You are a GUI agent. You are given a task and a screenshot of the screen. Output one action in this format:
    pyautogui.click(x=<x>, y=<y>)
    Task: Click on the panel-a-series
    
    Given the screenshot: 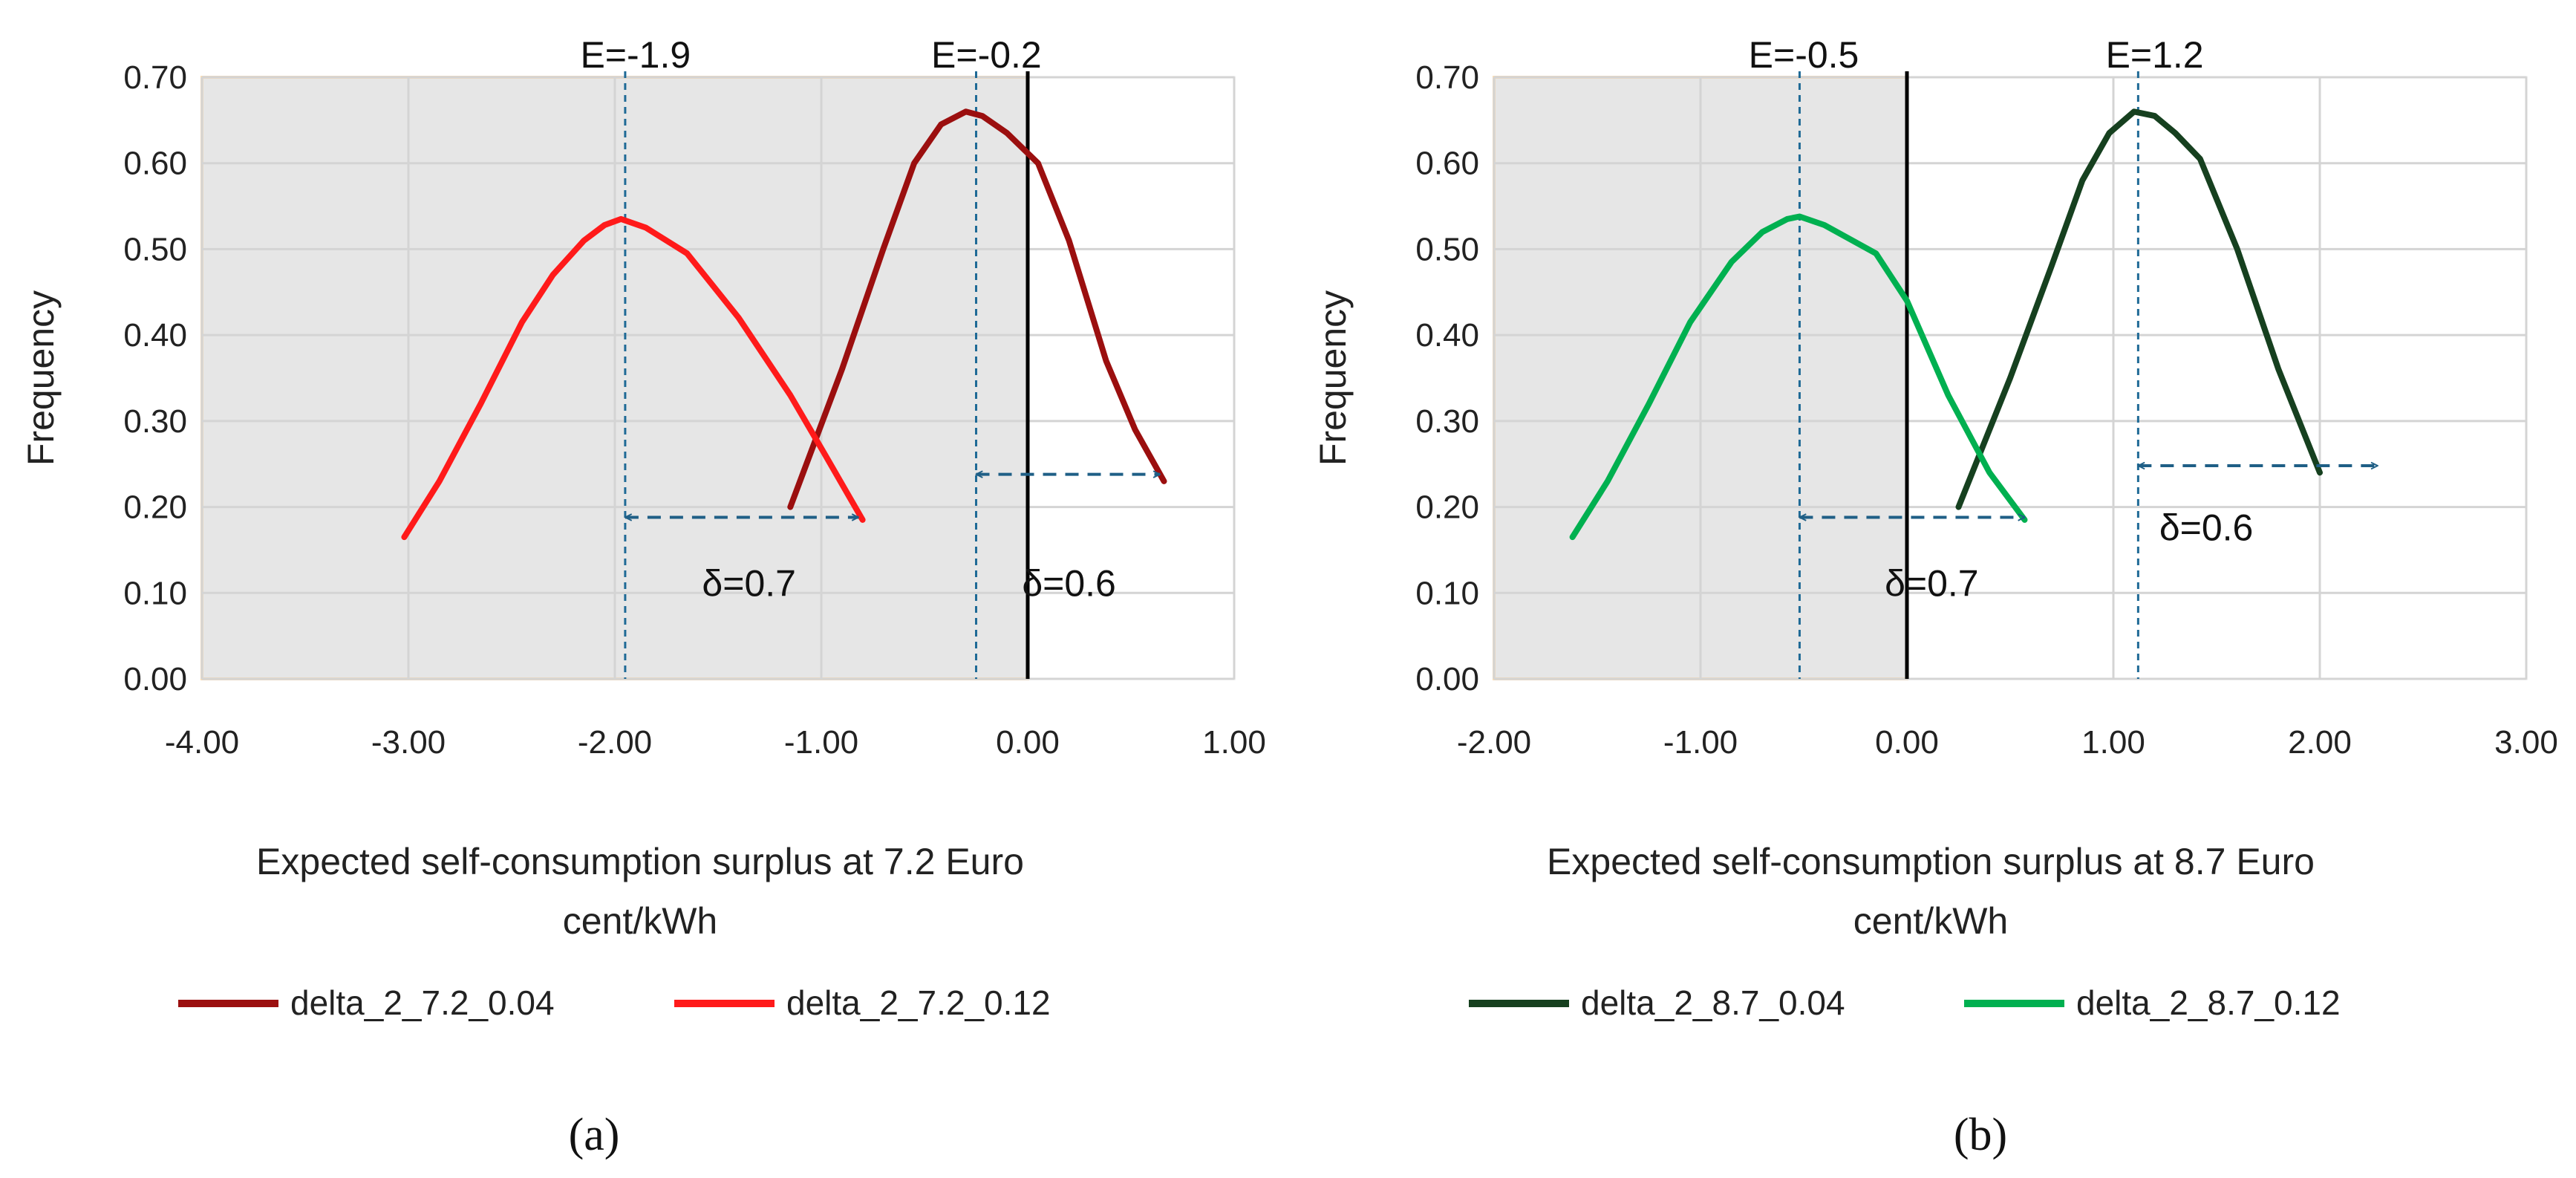 What is the action you would take?
    pyautogui.click(x=784, y=324)
    